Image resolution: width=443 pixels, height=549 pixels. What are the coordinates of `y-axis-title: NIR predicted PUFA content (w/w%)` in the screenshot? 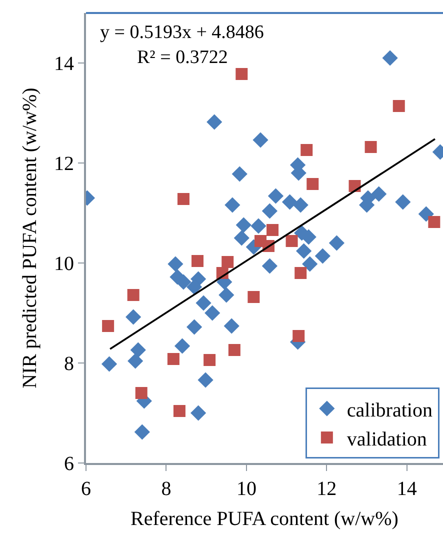 It's located at (30, 238).